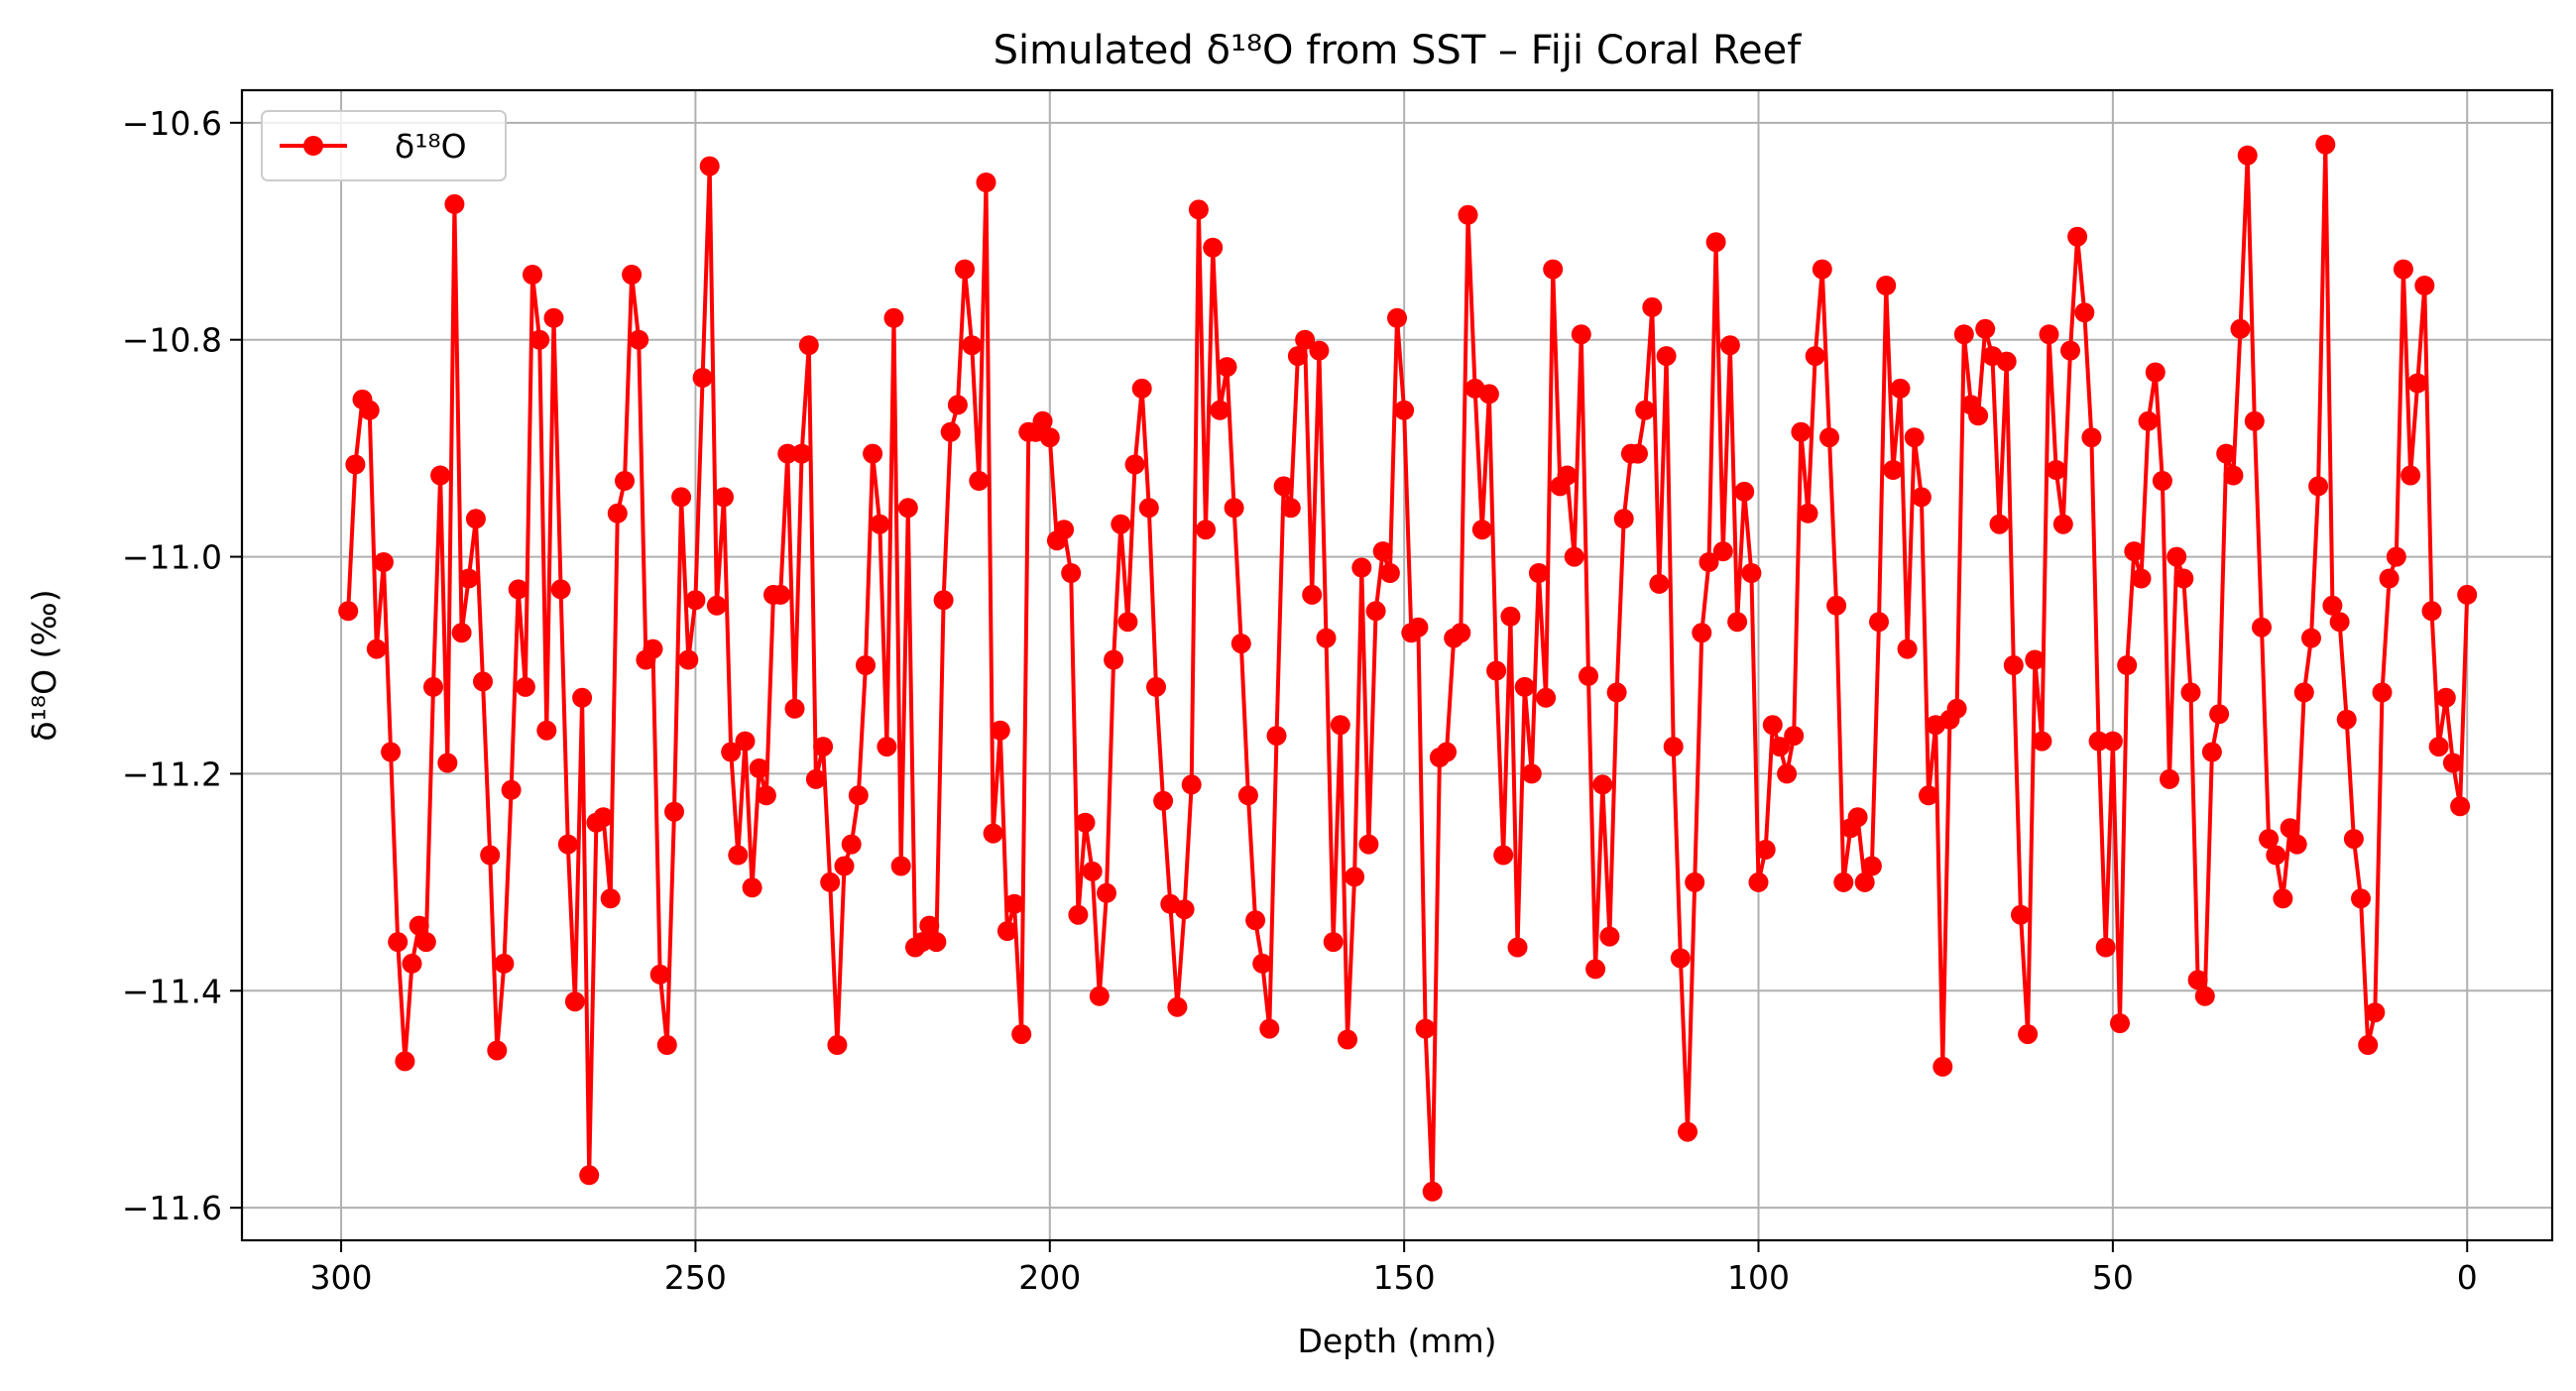 Image resolution: width=2576 pixels, height=1391 pixels. Describe the element at coordinates (172, 773) in the screenshot. I see `y-tick-label: −11.2` at that location.